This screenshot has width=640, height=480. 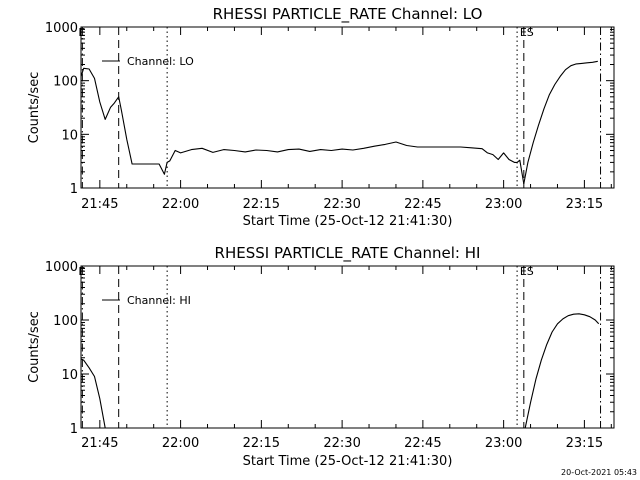 What do you see at coordinates (348, 253) in the screenshot?
I see `chart-title: RHESSI PARTICLE_RATE Channel: HI` at bounding box center [348, 253].